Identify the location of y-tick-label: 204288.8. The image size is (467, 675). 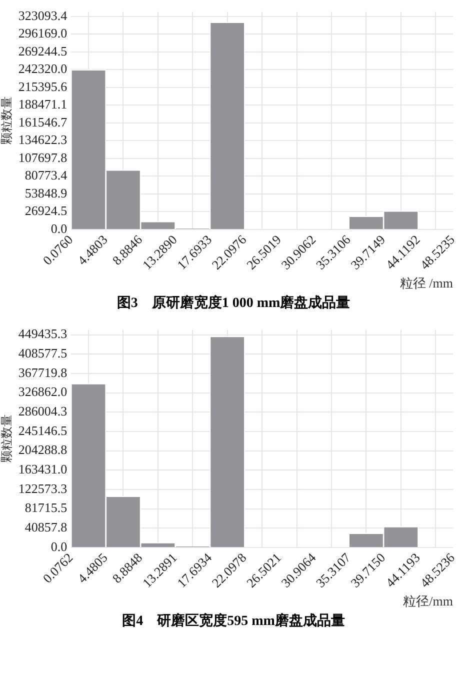
(43, 450).